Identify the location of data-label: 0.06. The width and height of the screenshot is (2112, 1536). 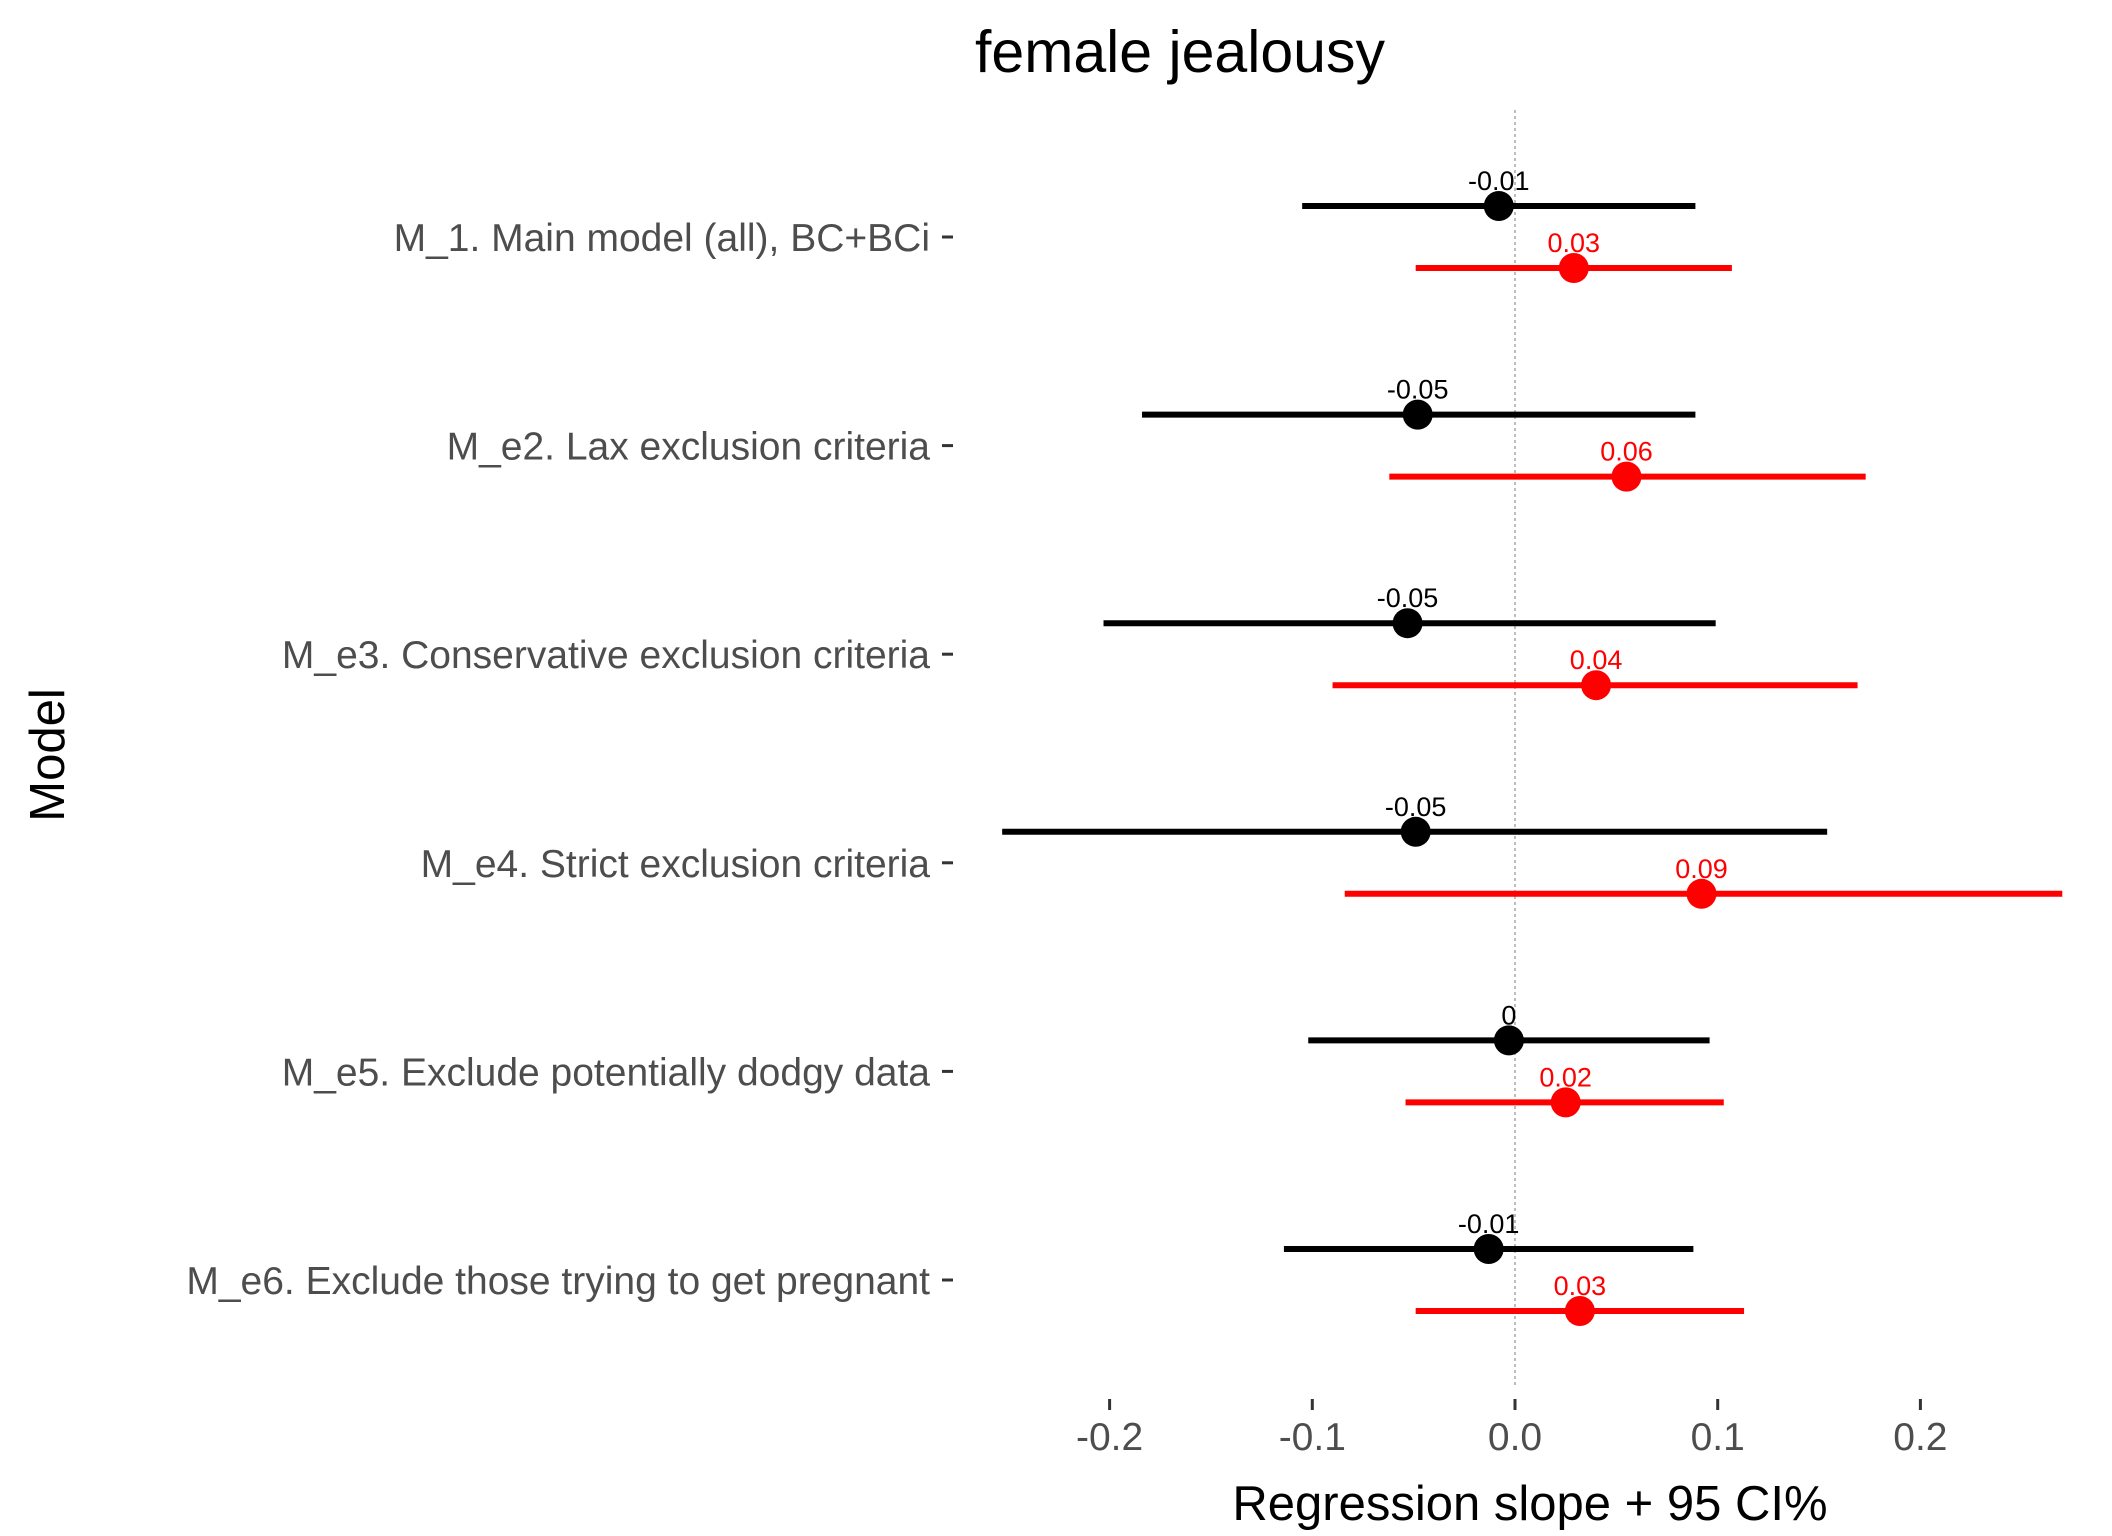
(1626, 452).